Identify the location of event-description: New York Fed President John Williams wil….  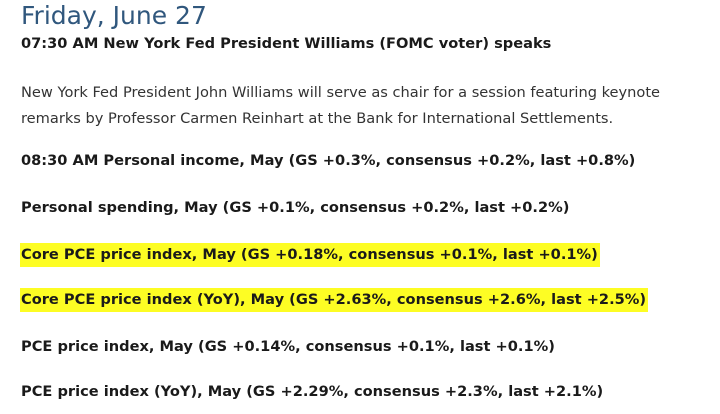
(366, 106).